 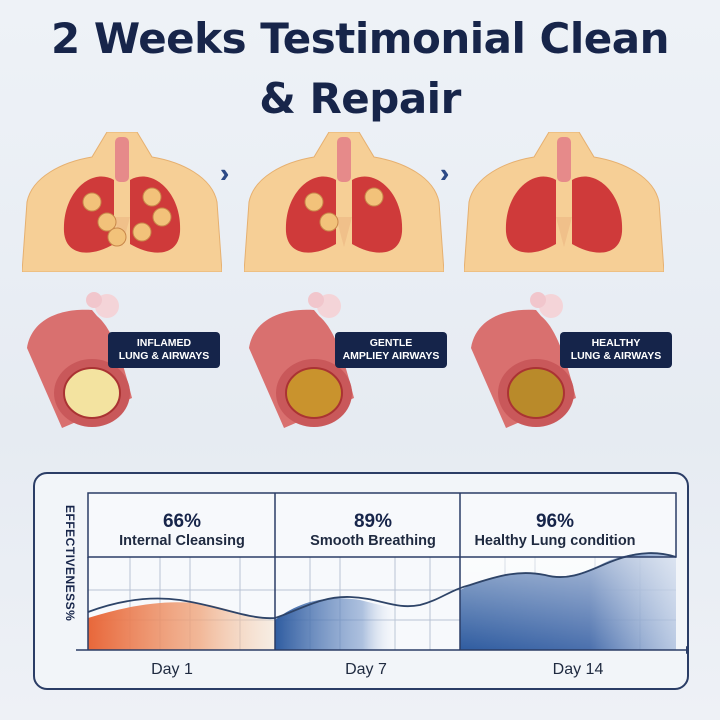 What do you see at coordinates (578, 669) in the screenshot?
I see `x-tick-day14: Day 14` at bounding box center [578, 669].